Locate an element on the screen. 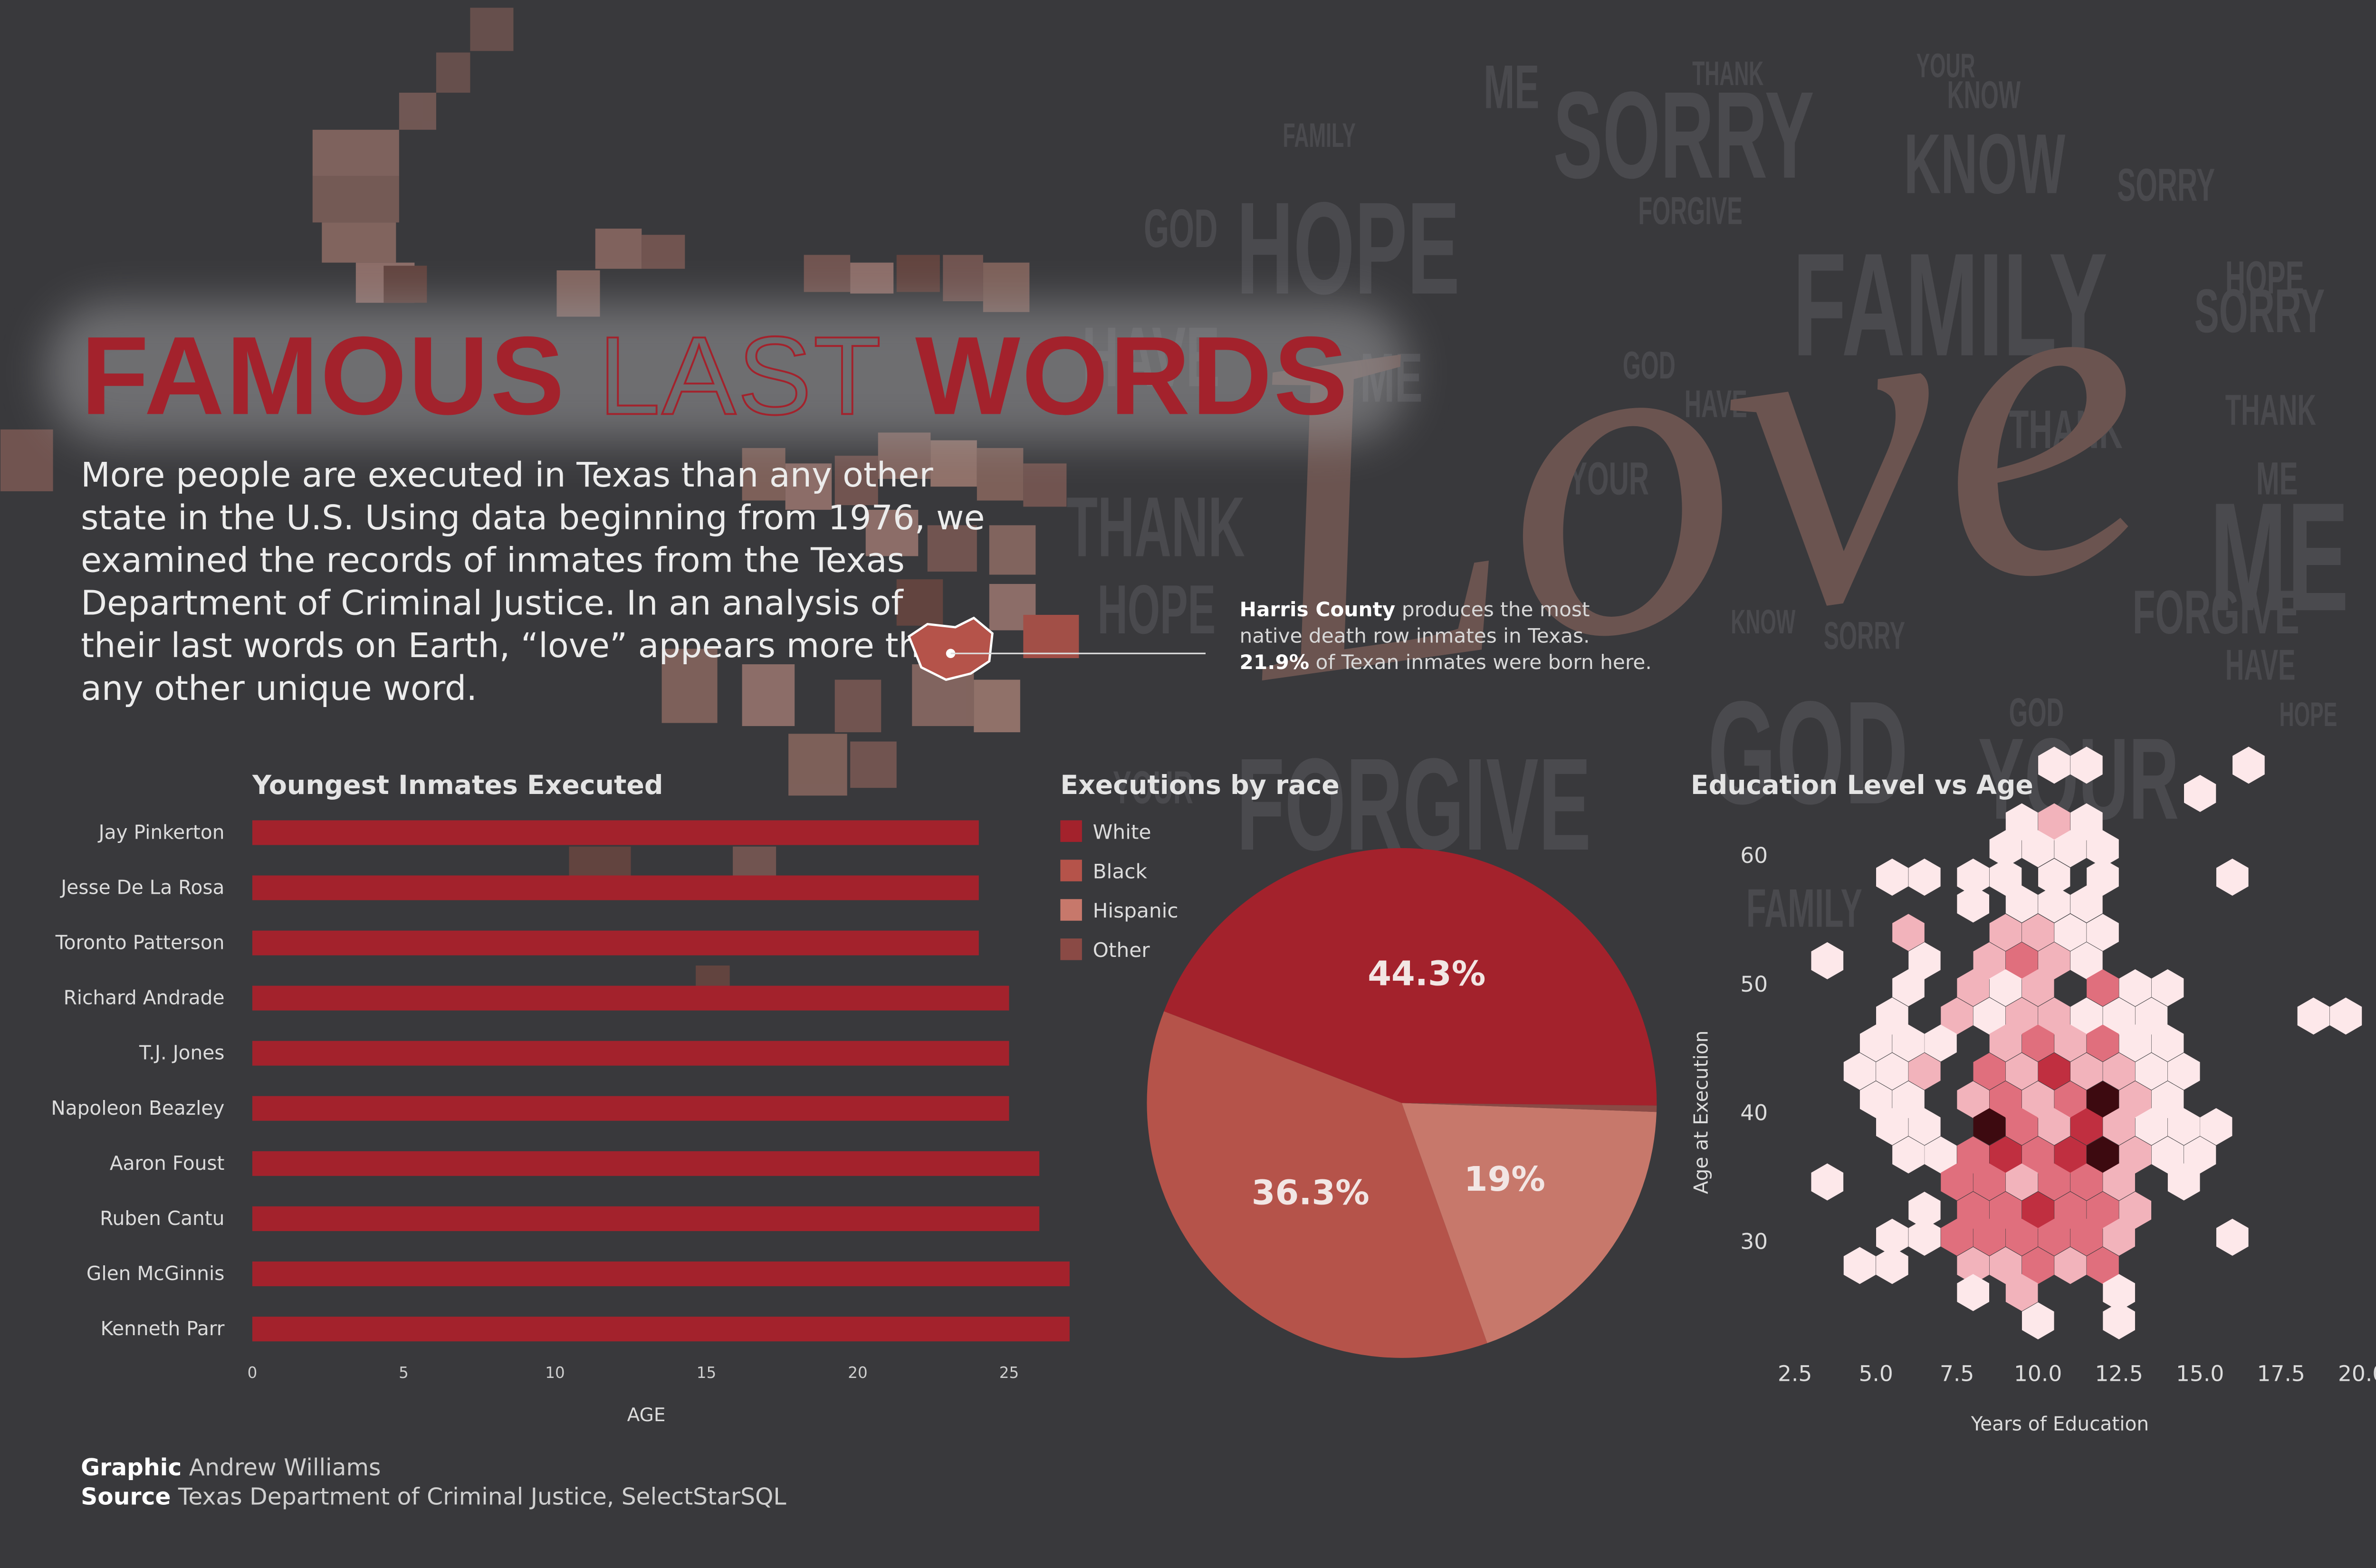  category-label: Richard Andrade is located at coordinates (144, 998).